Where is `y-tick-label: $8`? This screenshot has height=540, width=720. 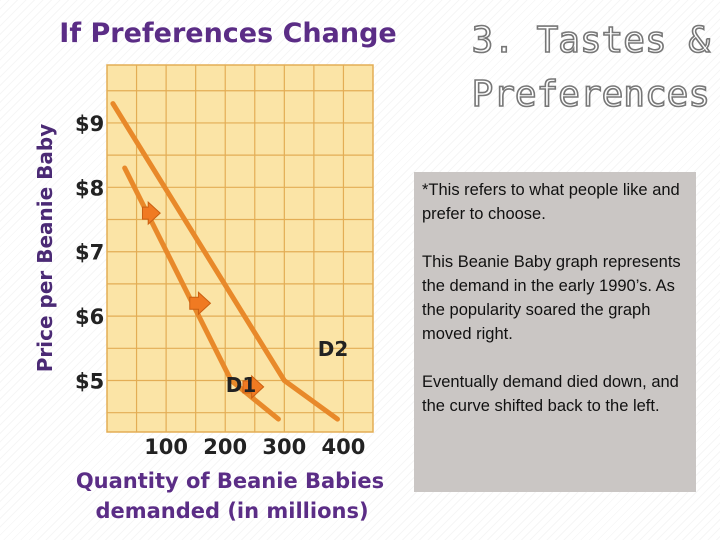
y-tick-label: $8 is located at coordinates (89, 188).